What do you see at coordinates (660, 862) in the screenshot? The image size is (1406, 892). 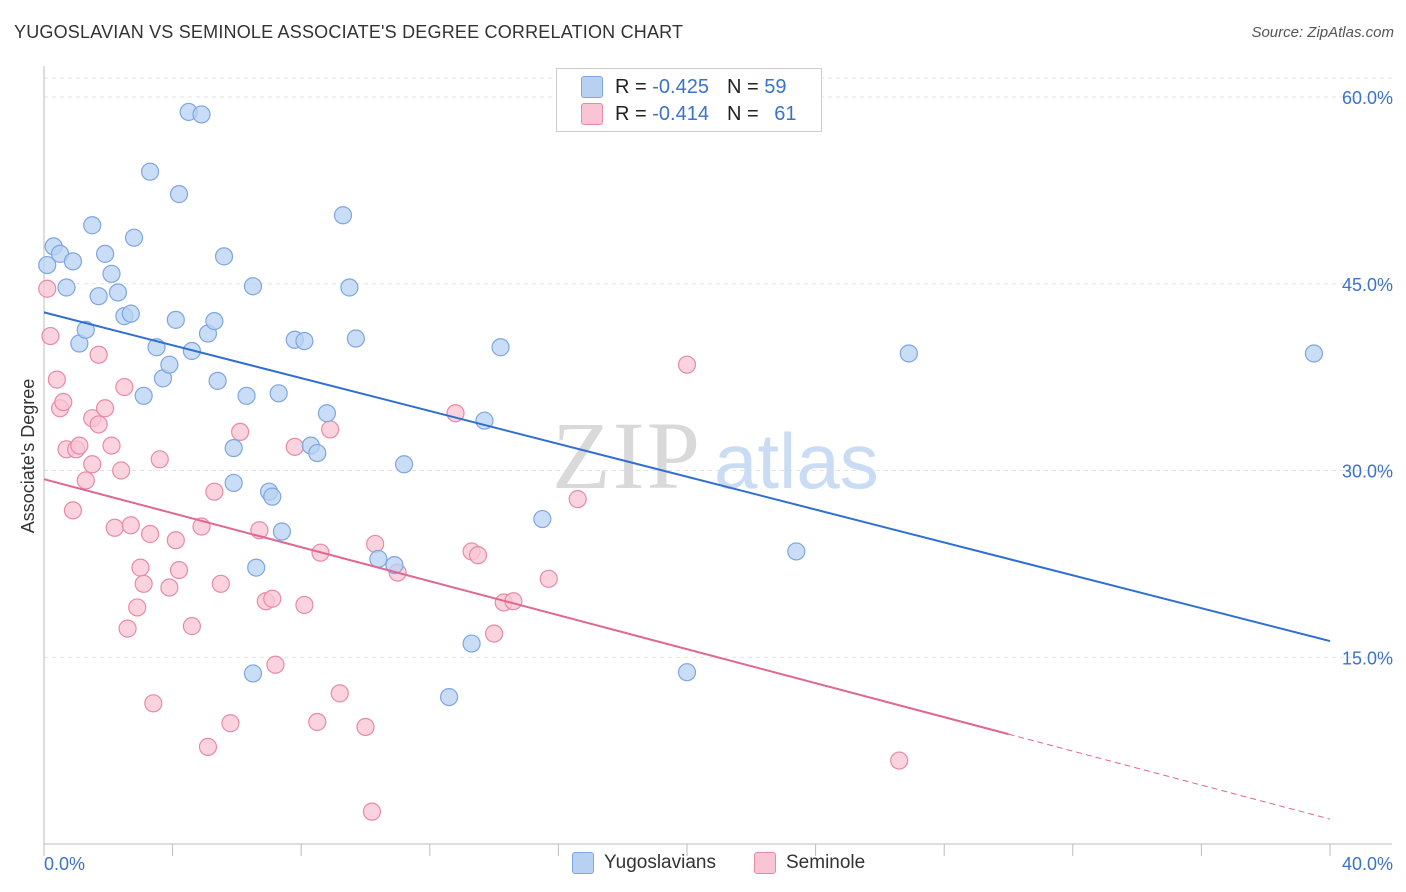 I see `series-label-yugoslavians: Yugoslavians` at bounding box center [660, 862].